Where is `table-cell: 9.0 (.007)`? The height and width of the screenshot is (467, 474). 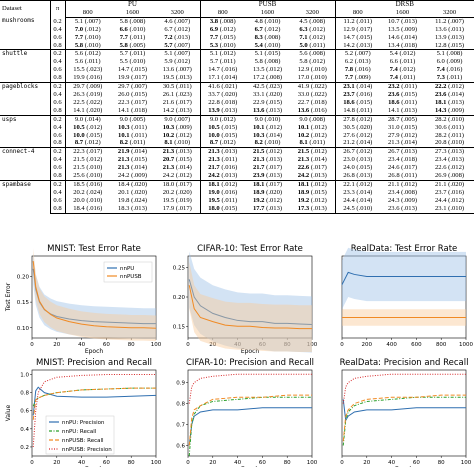 table-cell: 9.0 (.007) is located at coordinates (178, 119).